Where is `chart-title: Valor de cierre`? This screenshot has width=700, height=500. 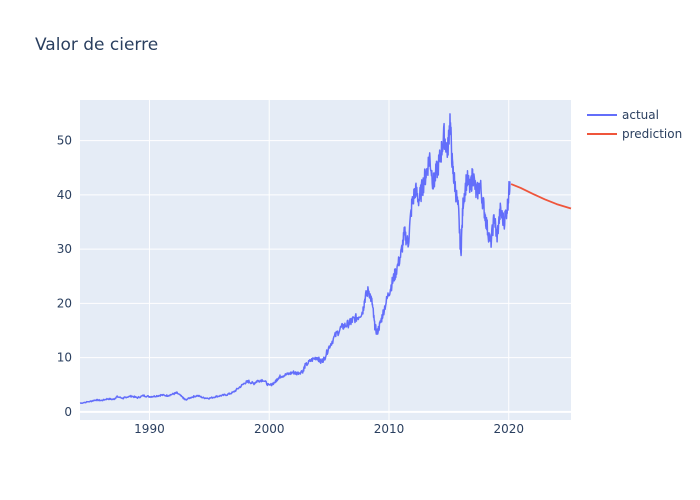 chart-title: Valor de cierre is located at coordinates (96, 45).